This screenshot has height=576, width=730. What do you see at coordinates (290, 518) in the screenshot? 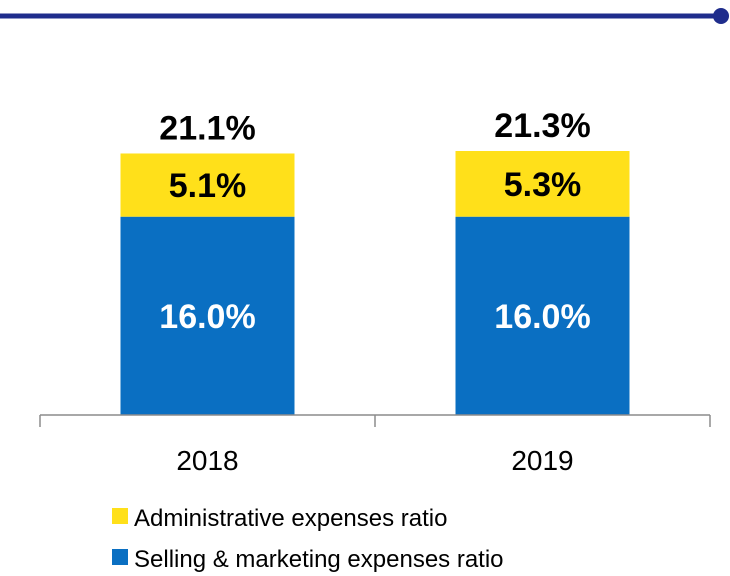
I see `legend-label-admin: Administrative expenses ratio` at bounding box center [290, 518].